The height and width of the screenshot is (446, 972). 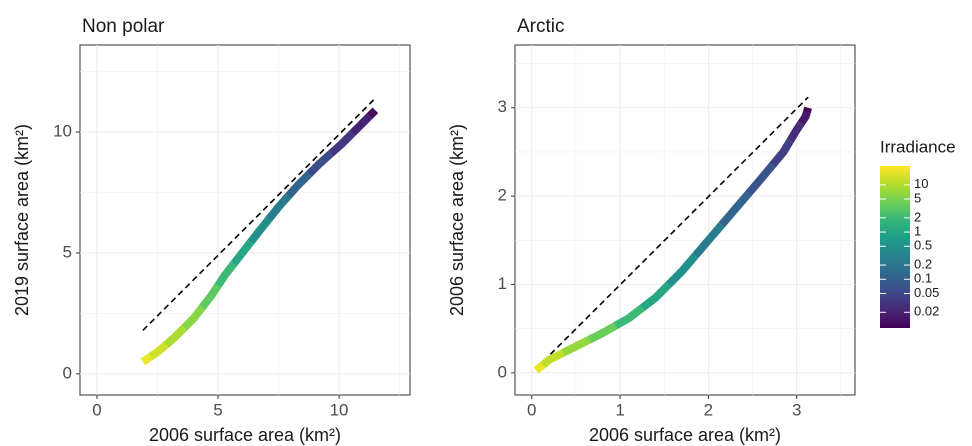 What do you see at coordinates (67, 251) in the screenshot?
I see `y-tick-label: 5` at bounding box center [67, 251].